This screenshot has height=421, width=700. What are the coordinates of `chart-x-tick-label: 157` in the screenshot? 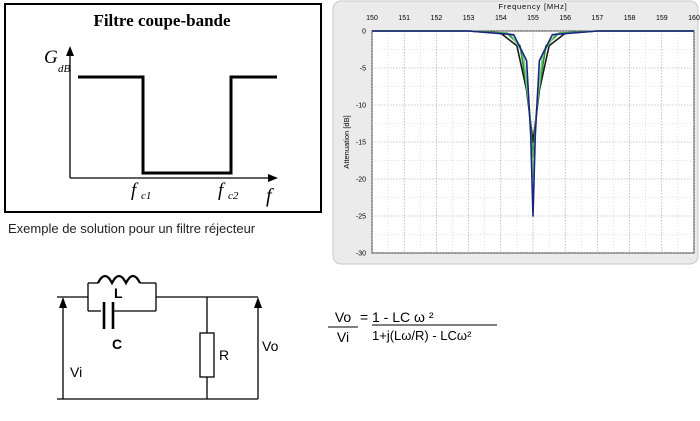 It's located at (598, 18).